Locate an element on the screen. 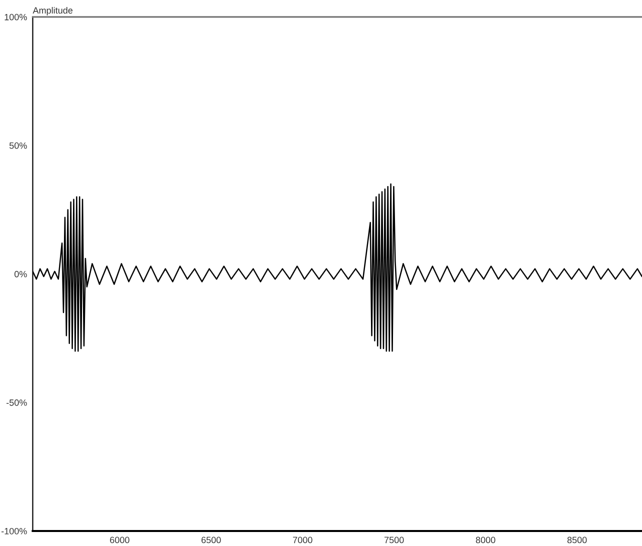  y-tick-label: -50% is located at coordinates (16, 402).